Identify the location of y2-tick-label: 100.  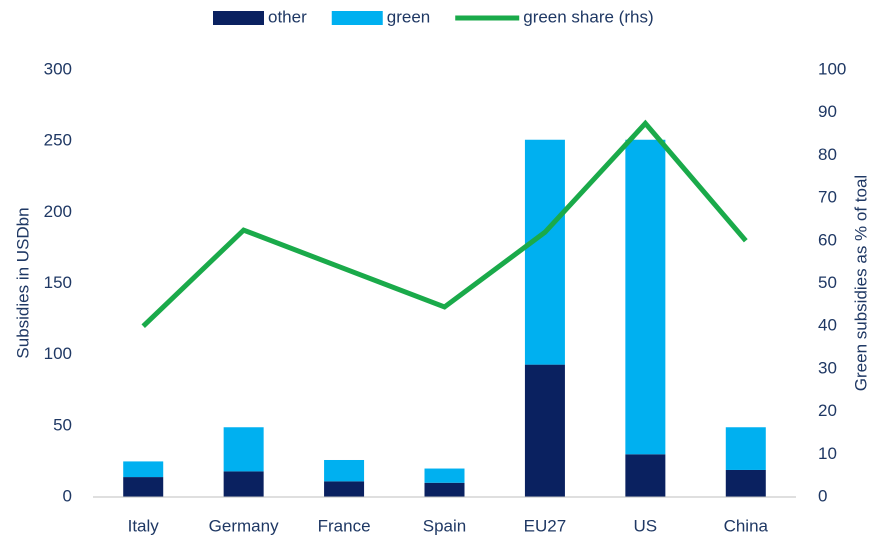
(832, 68).